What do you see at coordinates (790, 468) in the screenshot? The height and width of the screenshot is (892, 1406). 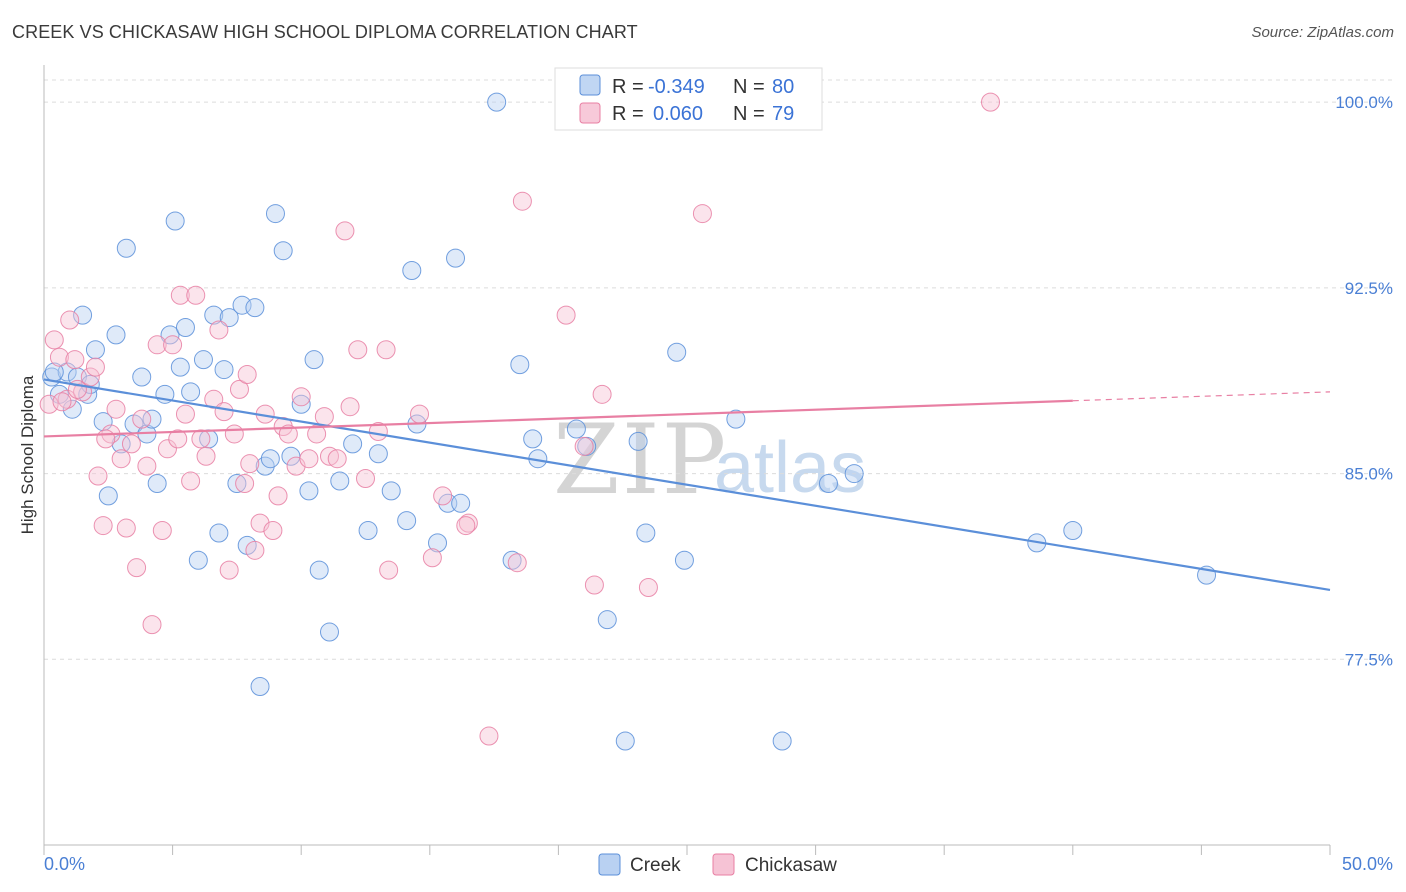 I see `watermark-atlas: atlas` at bounding box center [790, 468].